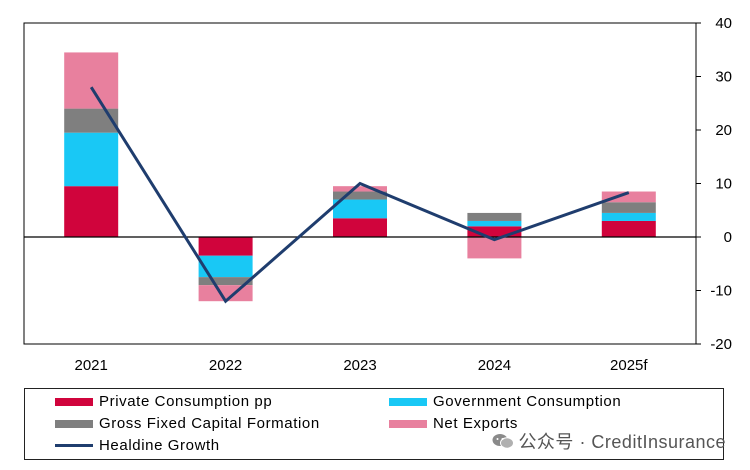 The height and width of the screenshot is (470, 750). I want to click on x-tick-label: 2023, so click(359, 365).